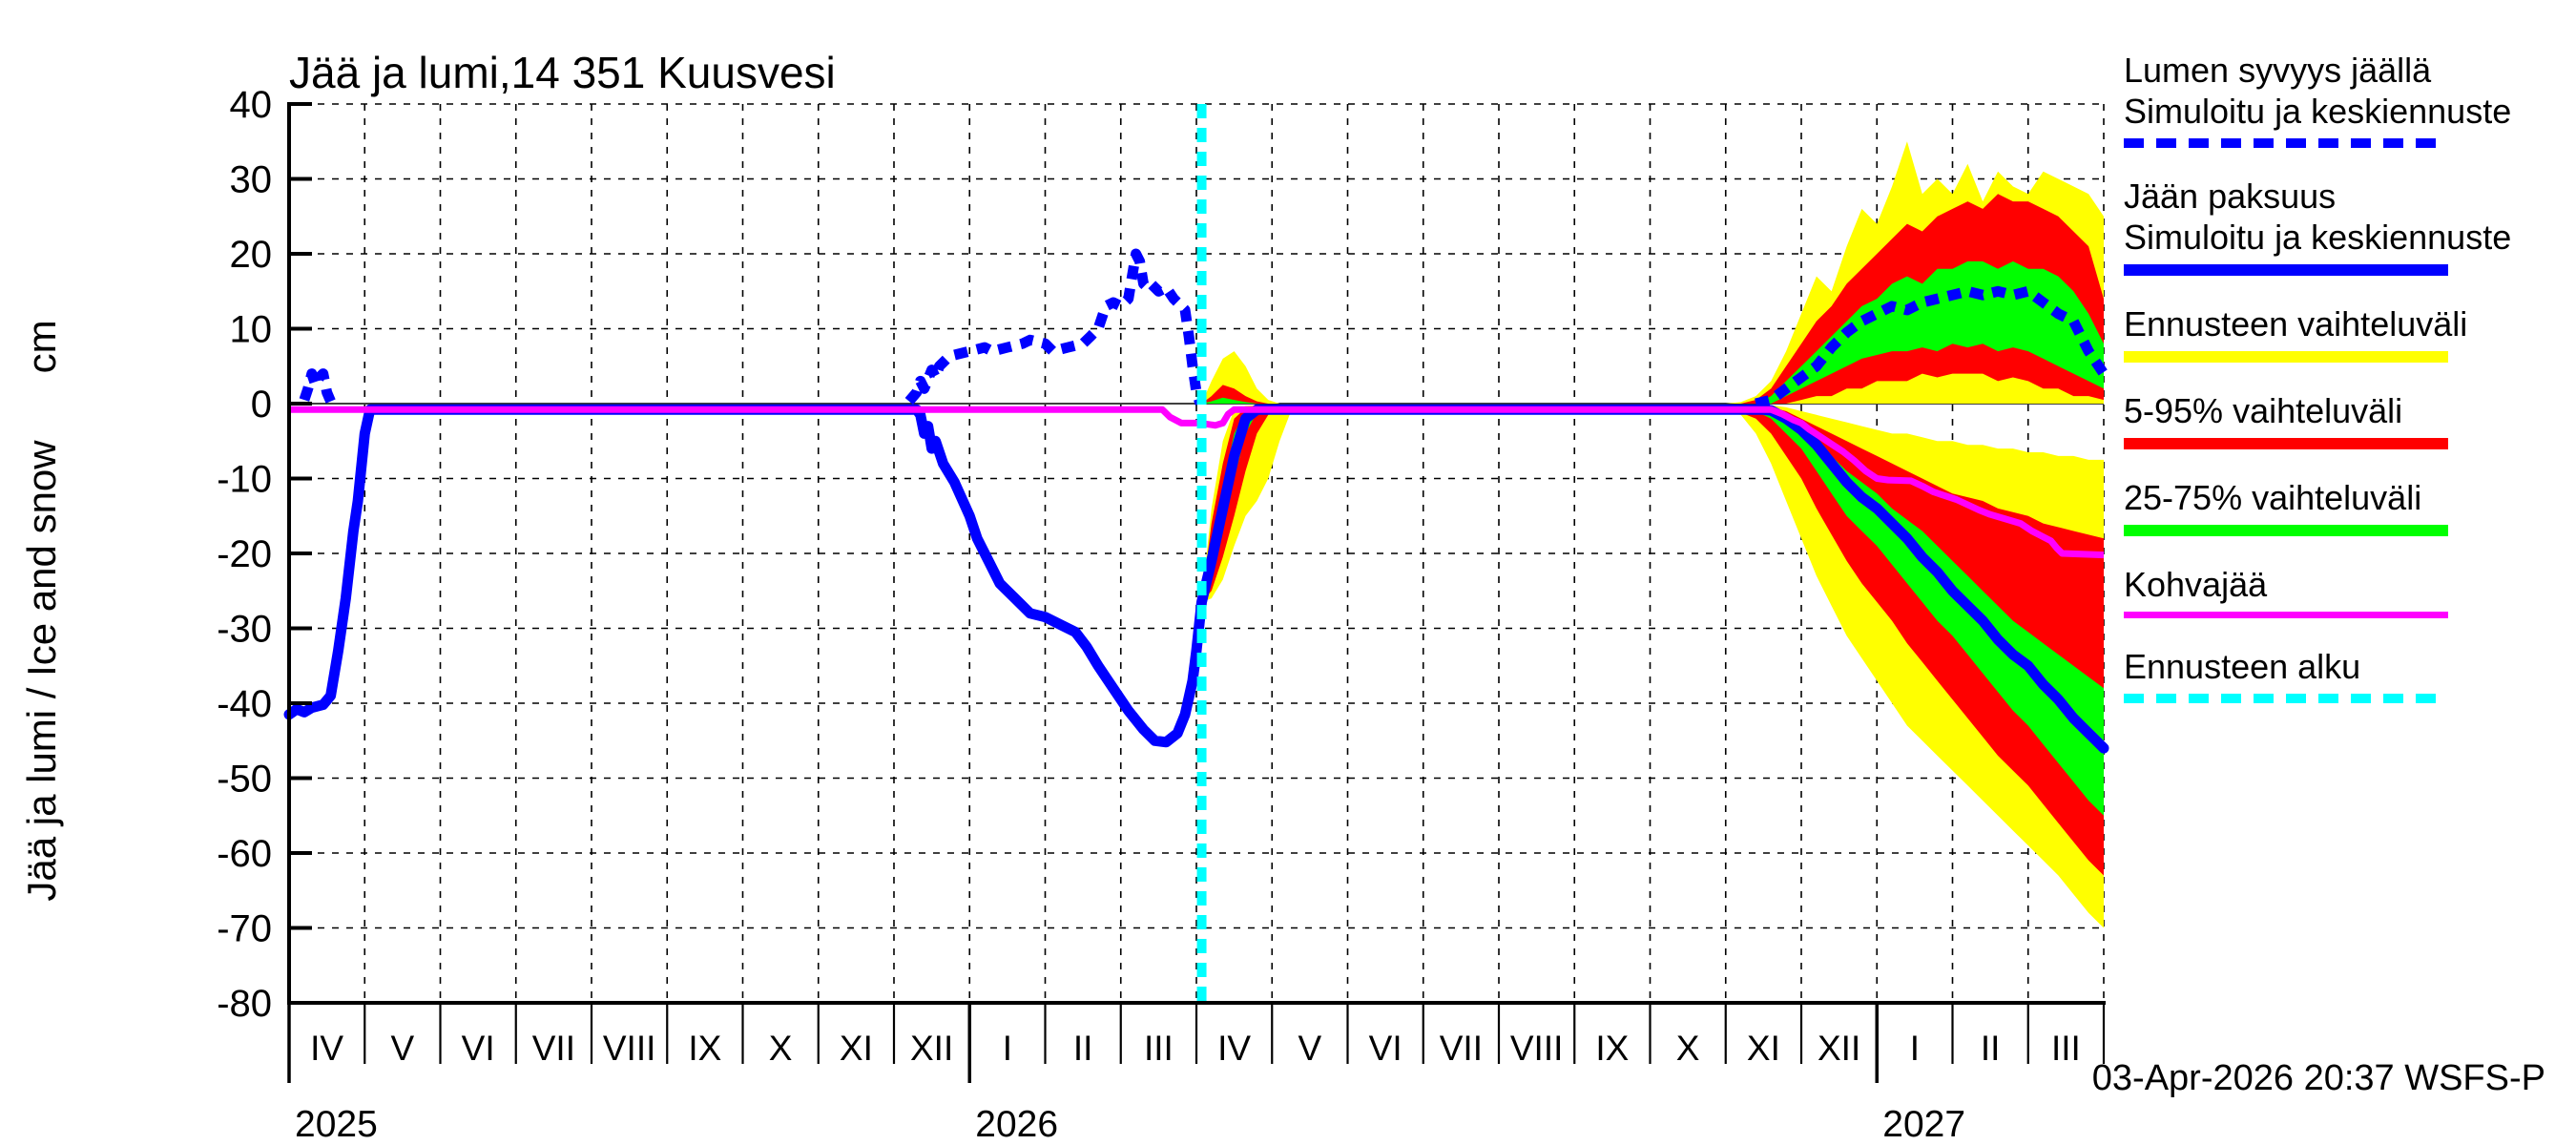 The width and height of the screenshot is (2576, 1145). I want to click on legend-text: Lumen syvyys jäällä, so click(2278, 70).